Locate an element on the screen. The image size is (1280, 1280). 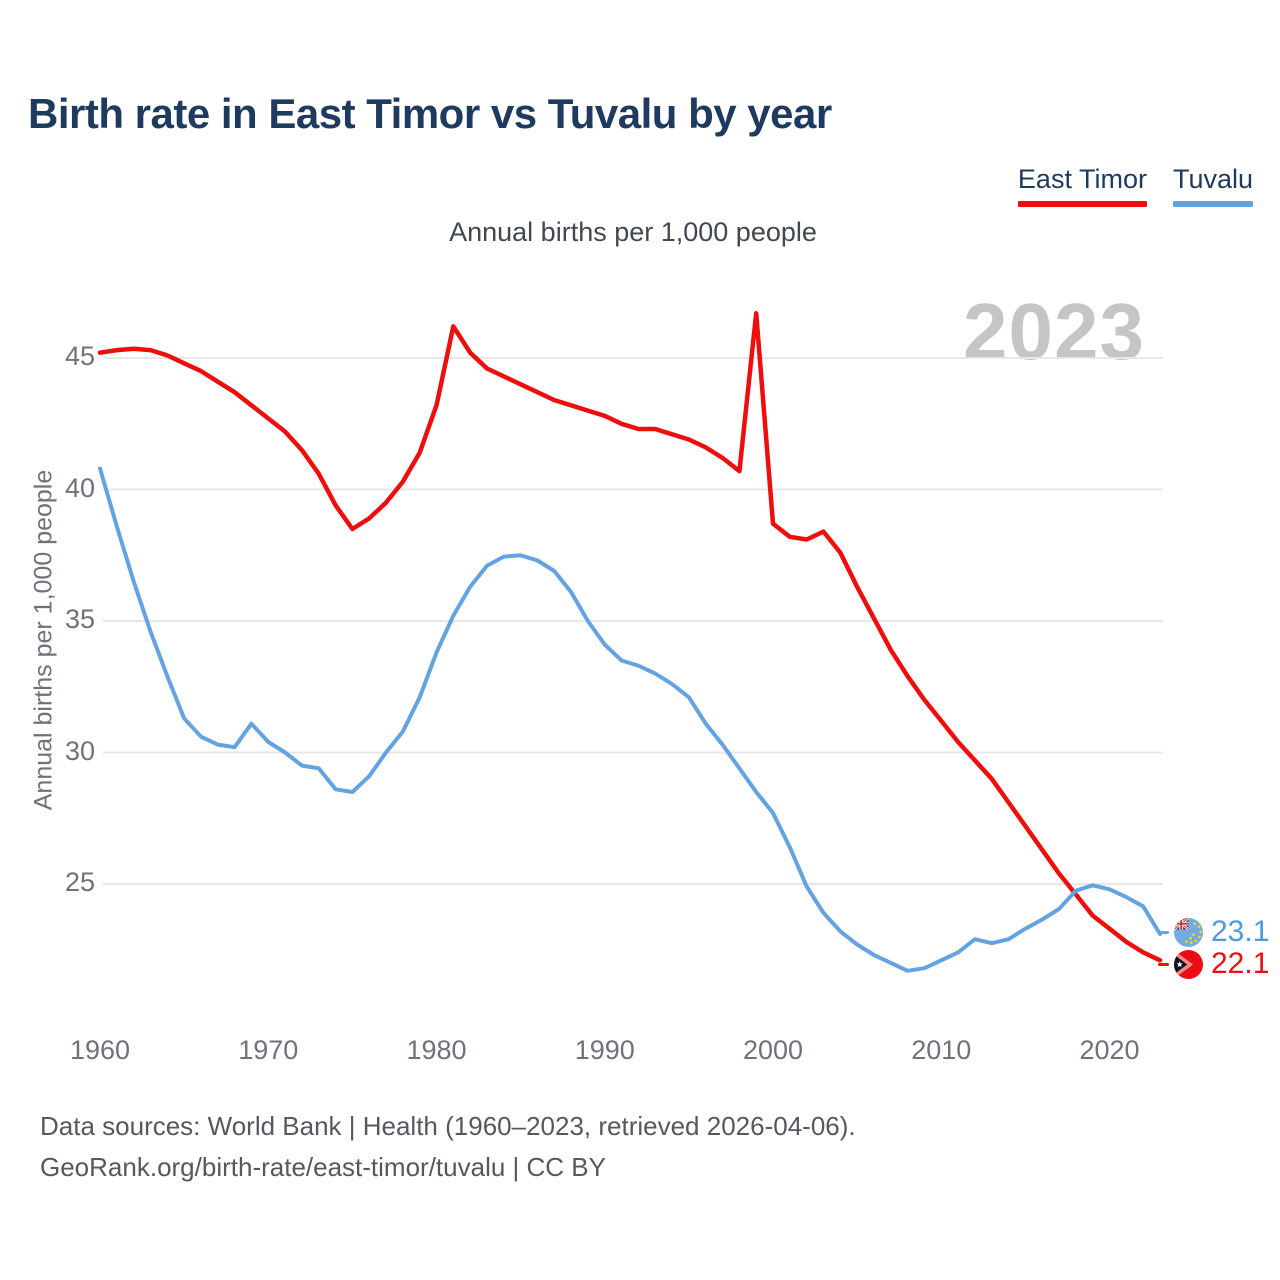
legend-underline-east-timor is located at coordinates (1082, 204).